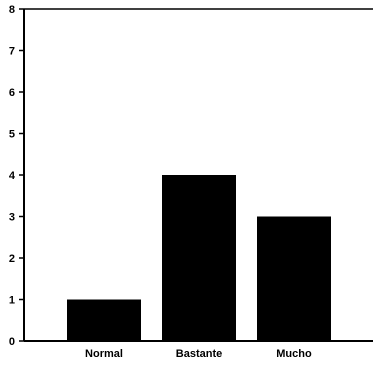  I want to click on y-axis-ticks: 0 1 2 3 4 5 6 7 8, so click(16, 176).